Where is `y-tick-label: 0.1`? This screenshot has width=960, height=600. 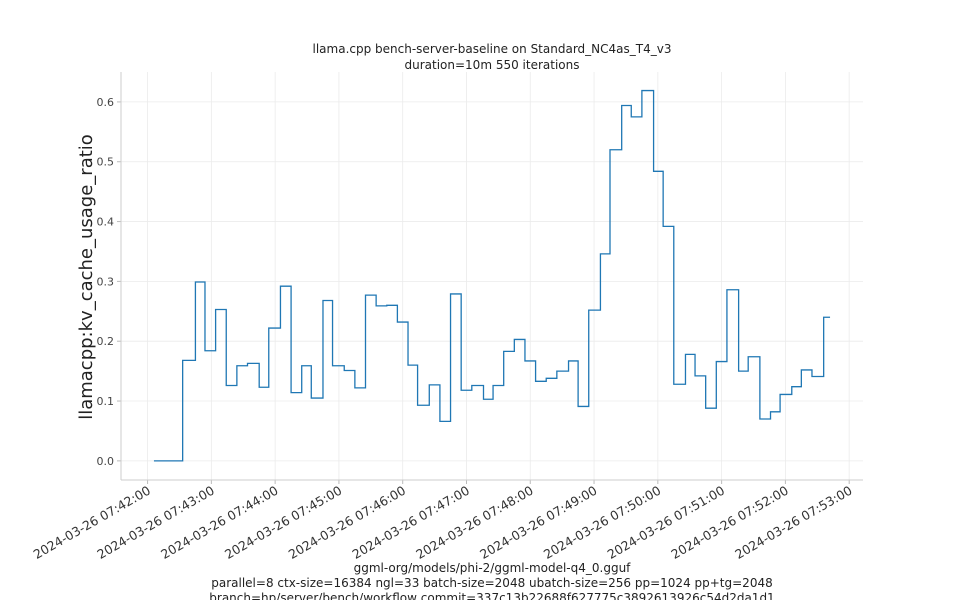 y-tick-label: 0.1 is located at coordinates (106, 401).